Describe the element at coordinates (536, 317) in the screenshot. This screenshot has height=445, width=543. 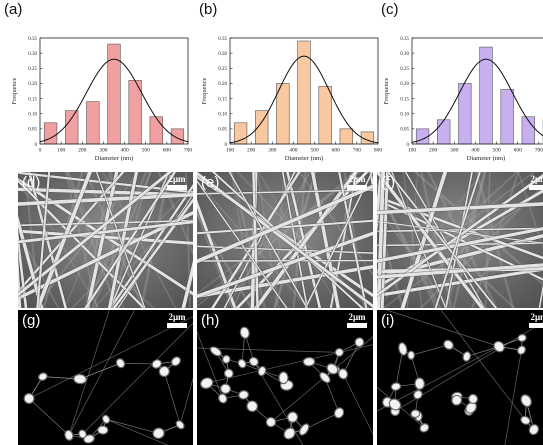
I see `scale-bar-i-text: 2μm` at that location.